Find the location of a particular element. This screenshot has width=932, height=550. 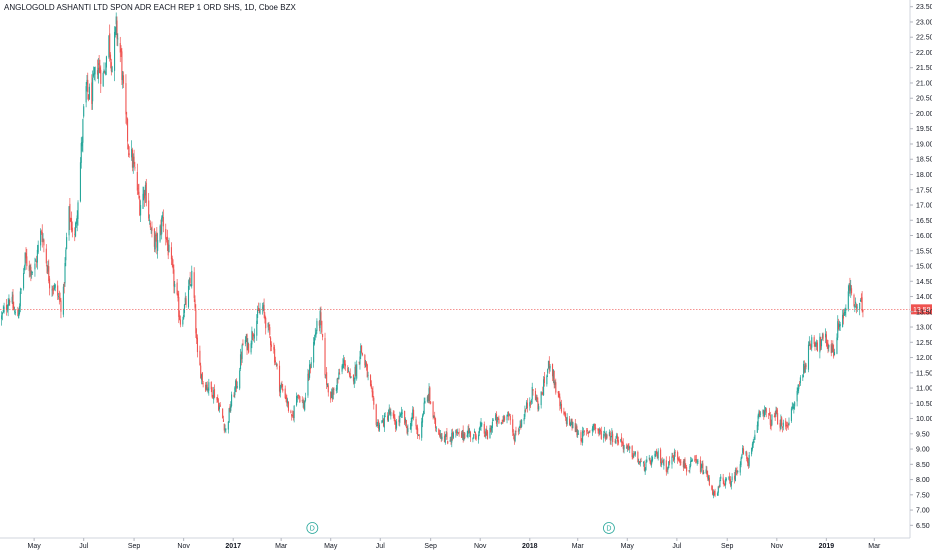

x-tick-label: Mar is located at coordinates (874, 546).